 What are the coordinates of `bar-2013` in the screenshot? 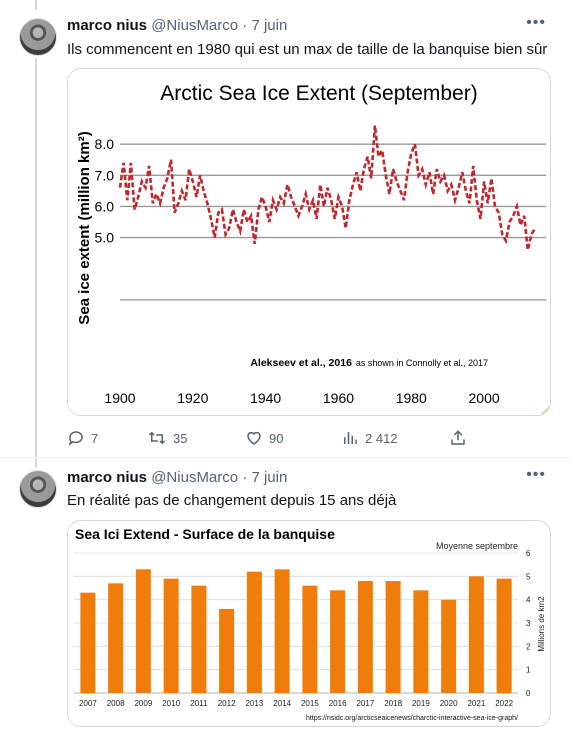 It's located at (254, 632).